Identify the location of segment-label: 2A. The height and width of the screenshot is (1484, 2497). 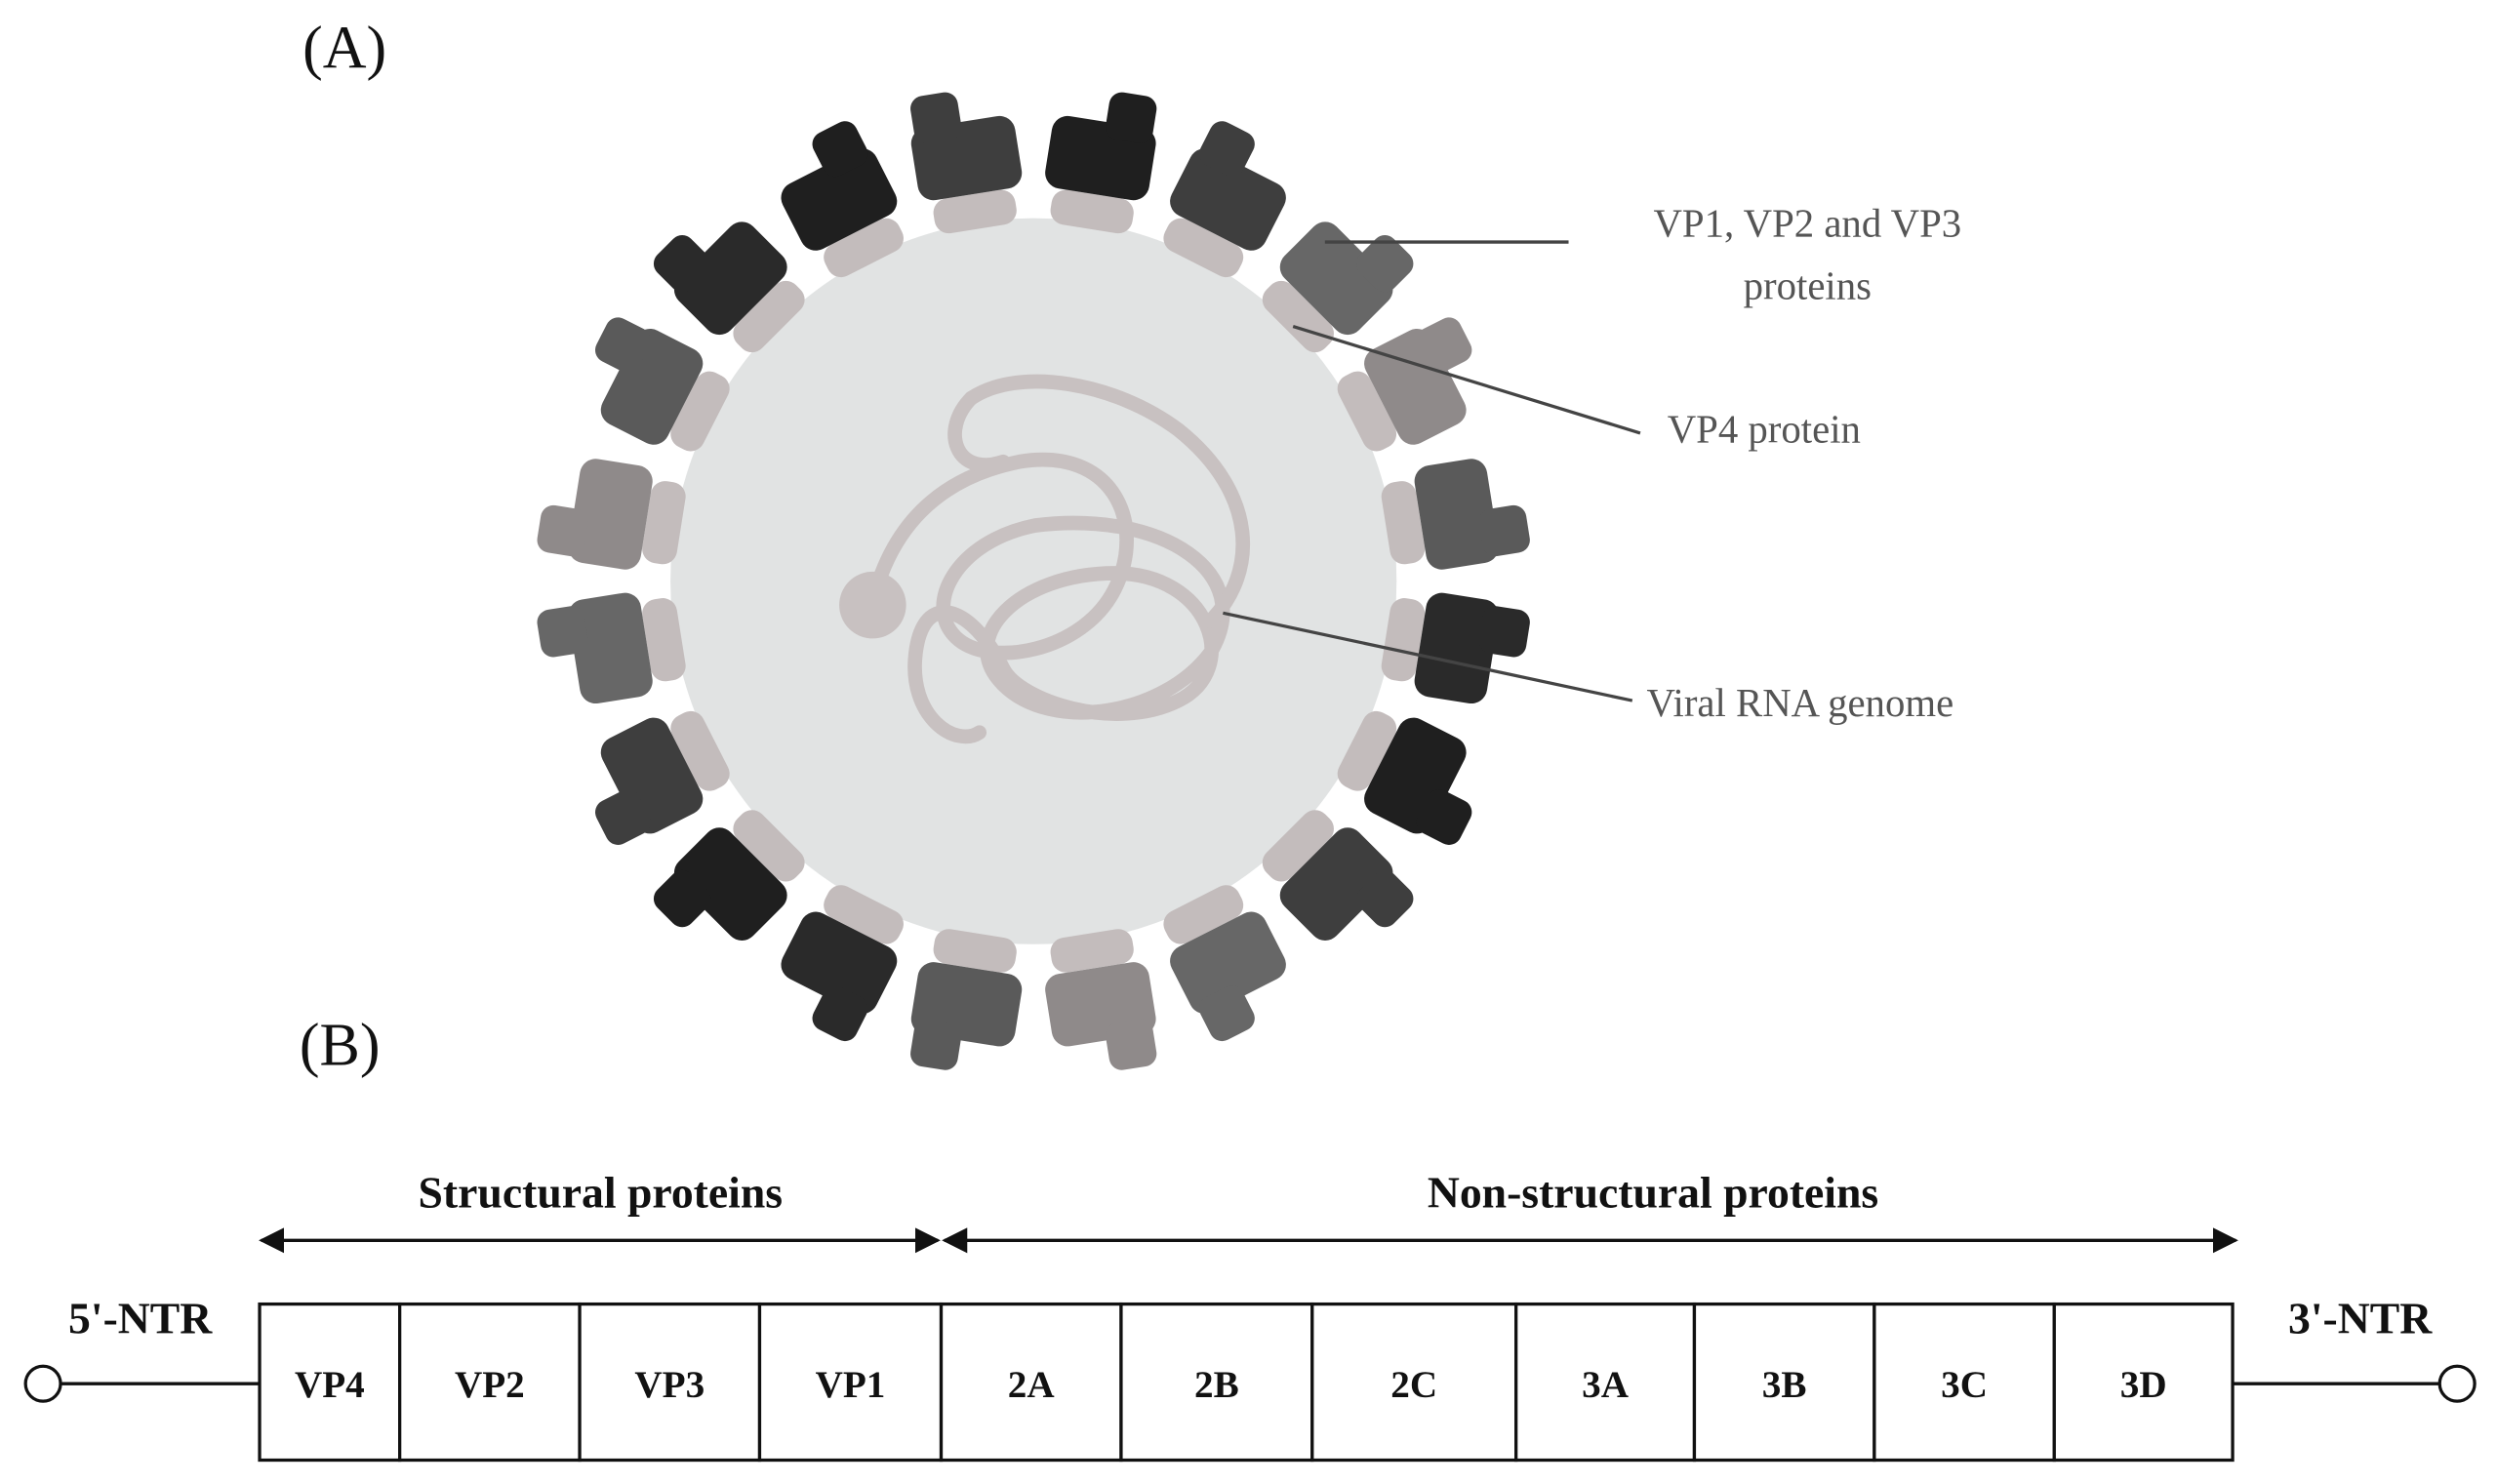
(1032, 1385).